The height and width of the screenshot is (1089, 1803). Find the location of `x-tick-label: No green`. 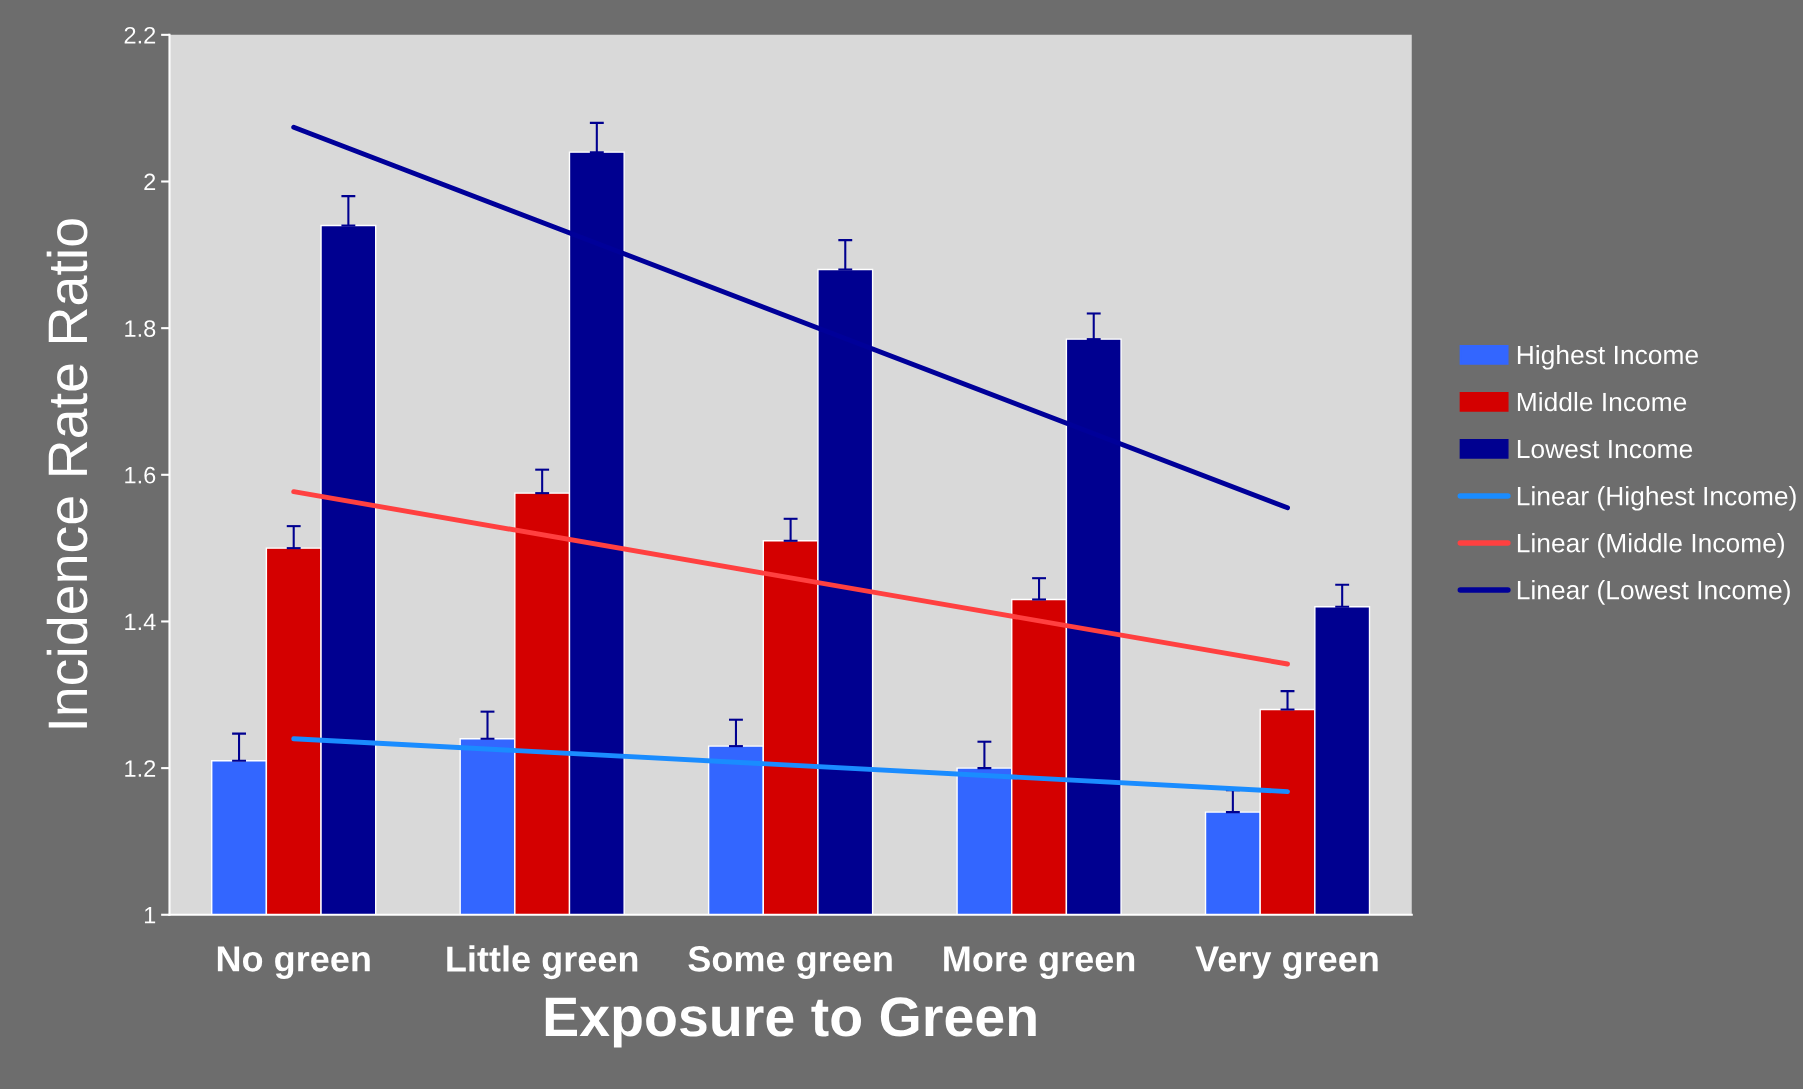

x-tick-label: No green is located at coordinates (293, 962).